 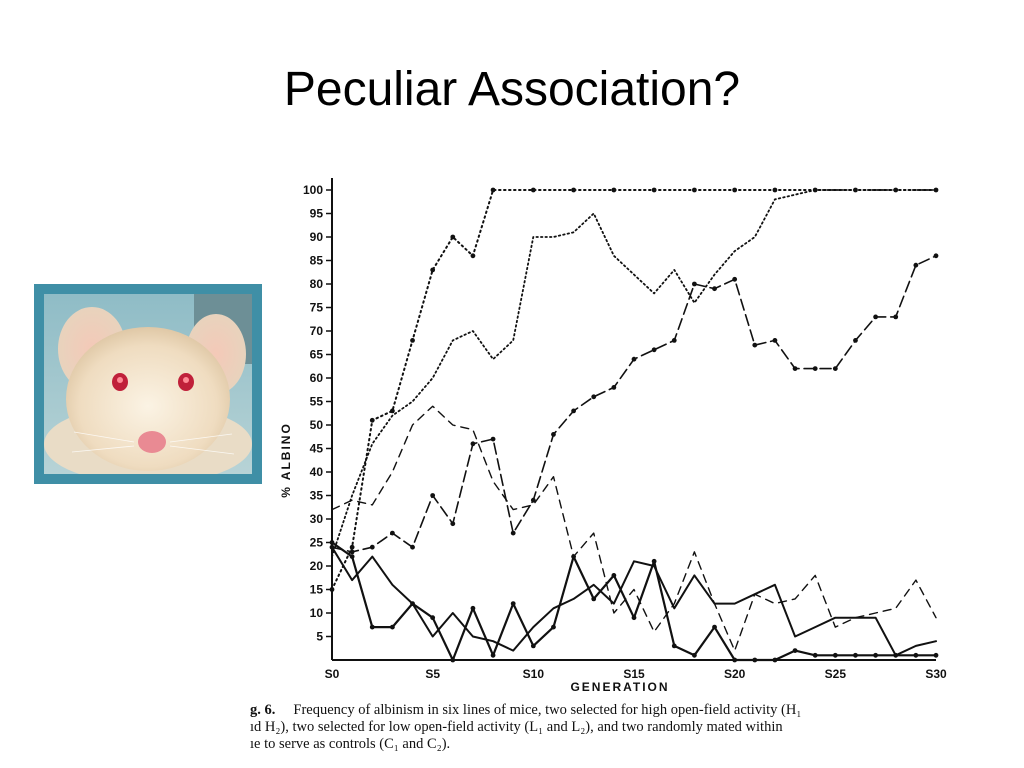 What do you see at coordinates (634, 601) in the screenshot?
I see `series-5-line` at bounding box center [634, 601].